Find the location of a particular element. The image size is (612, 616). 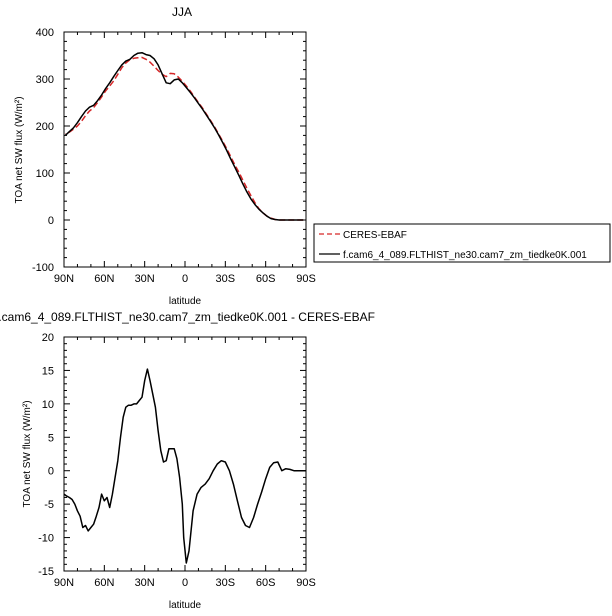

y-tick-label: -100 is located at coordinates (43, 268).